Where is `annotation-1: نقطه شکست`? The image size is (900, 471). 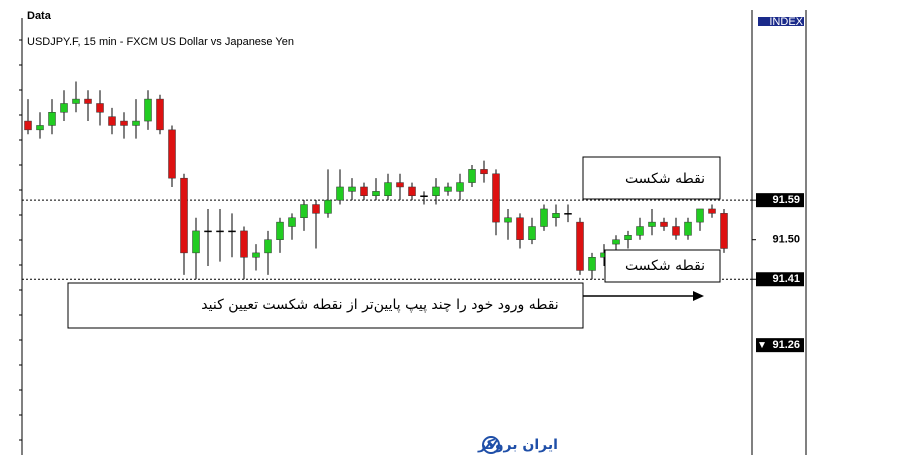 annotation-1: نقطه شکست is located at coordinates (651, 178).